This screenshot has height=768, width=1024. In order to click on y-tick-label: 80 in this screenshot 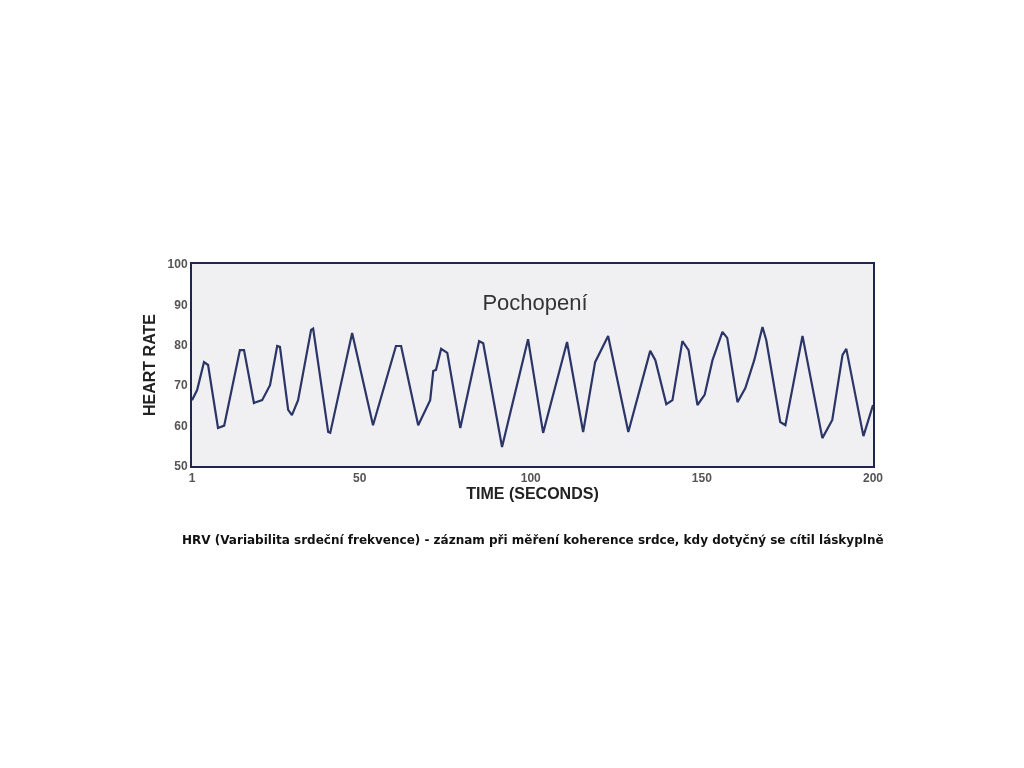, I will do `click(181, 345)`.